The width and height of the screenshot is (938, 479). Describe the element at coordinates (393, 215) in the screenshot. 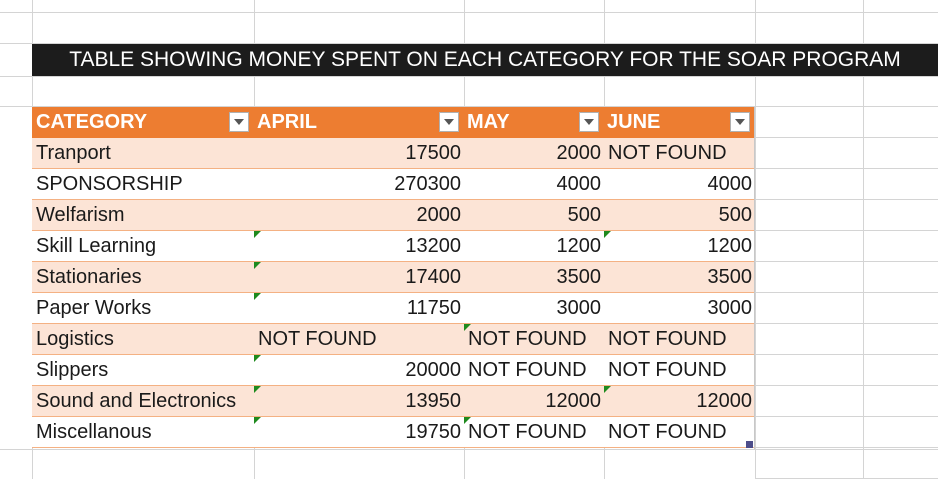

I see `table-row: Welfarism 2000 500 500` at that location.